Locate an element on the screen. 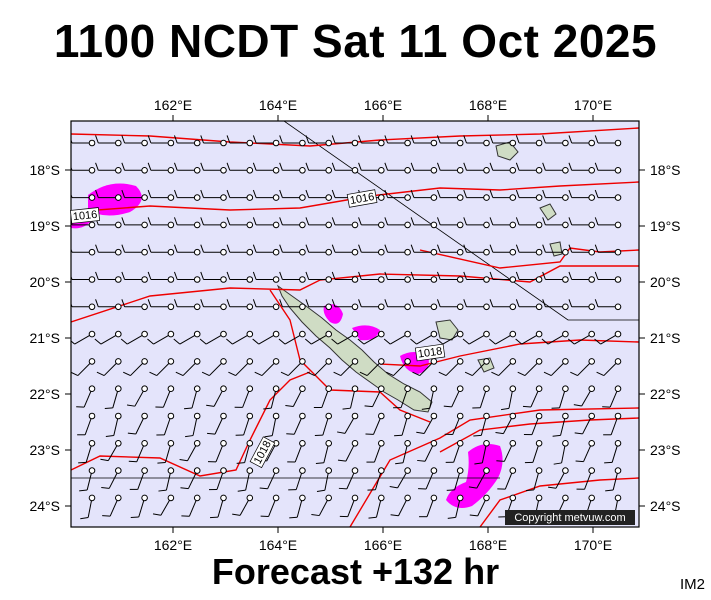  latitude-label-right: 21°S is located at coordinates (665, 338).